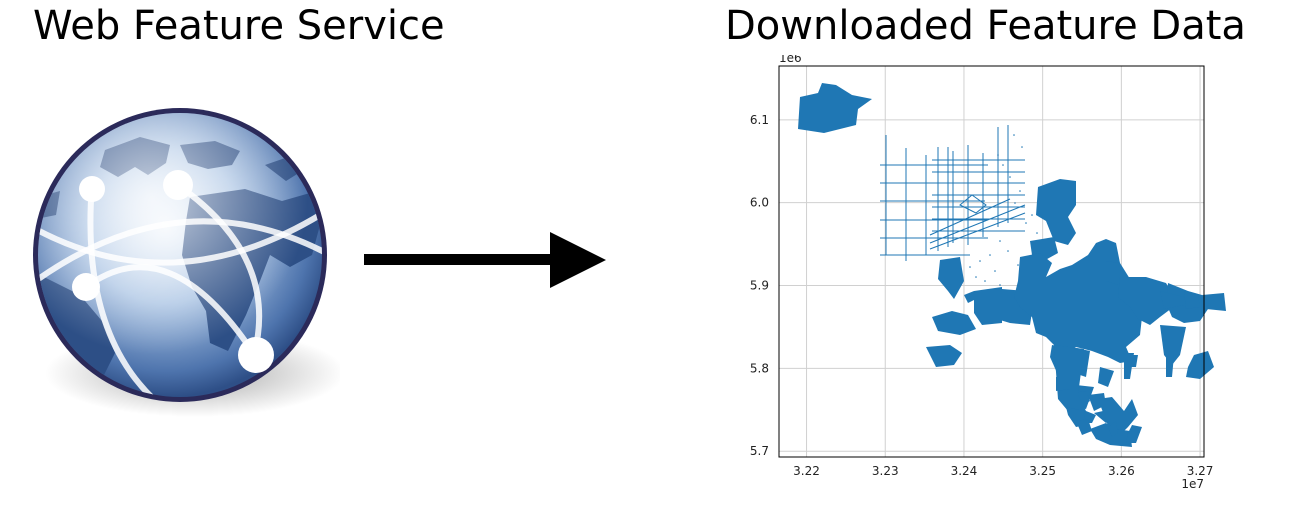 The image size is (1300, 521). I want to click on x-tick-label: 3.24, so click(964, 471).